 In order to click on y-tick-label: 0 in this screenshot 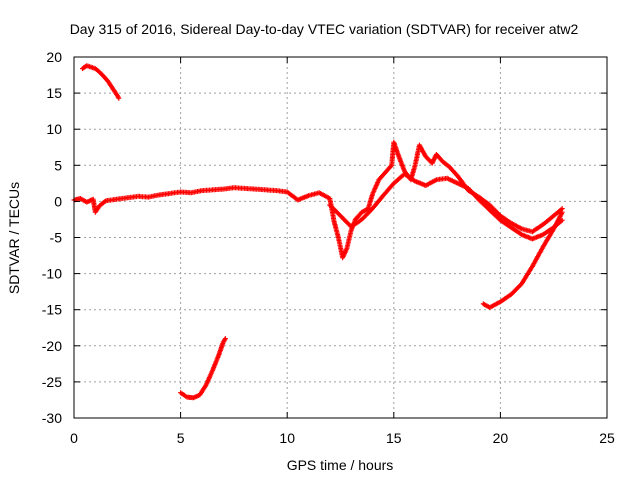, I will do `click(58, 201)`.